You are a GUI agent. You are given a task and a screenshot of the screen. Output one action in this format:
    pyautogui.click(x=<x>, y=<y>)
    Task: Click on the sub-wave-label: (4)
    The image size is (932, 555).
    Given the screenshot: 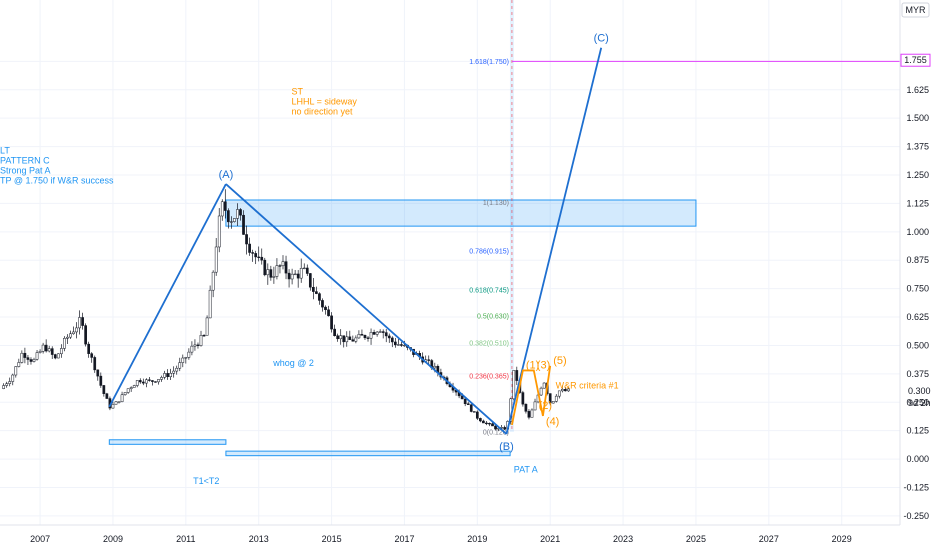 What is the action you would take?
    pyautogui.click(x=552, y=422)
    